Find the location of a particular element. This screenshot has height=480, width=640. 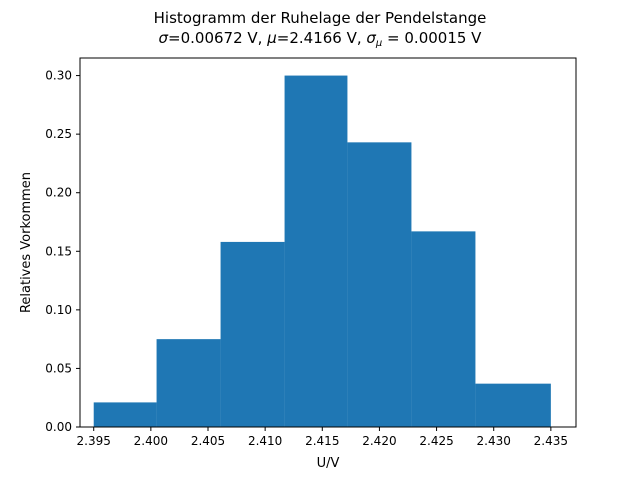

y-tick-label: 0.00 is located at coordinates (58, 427).